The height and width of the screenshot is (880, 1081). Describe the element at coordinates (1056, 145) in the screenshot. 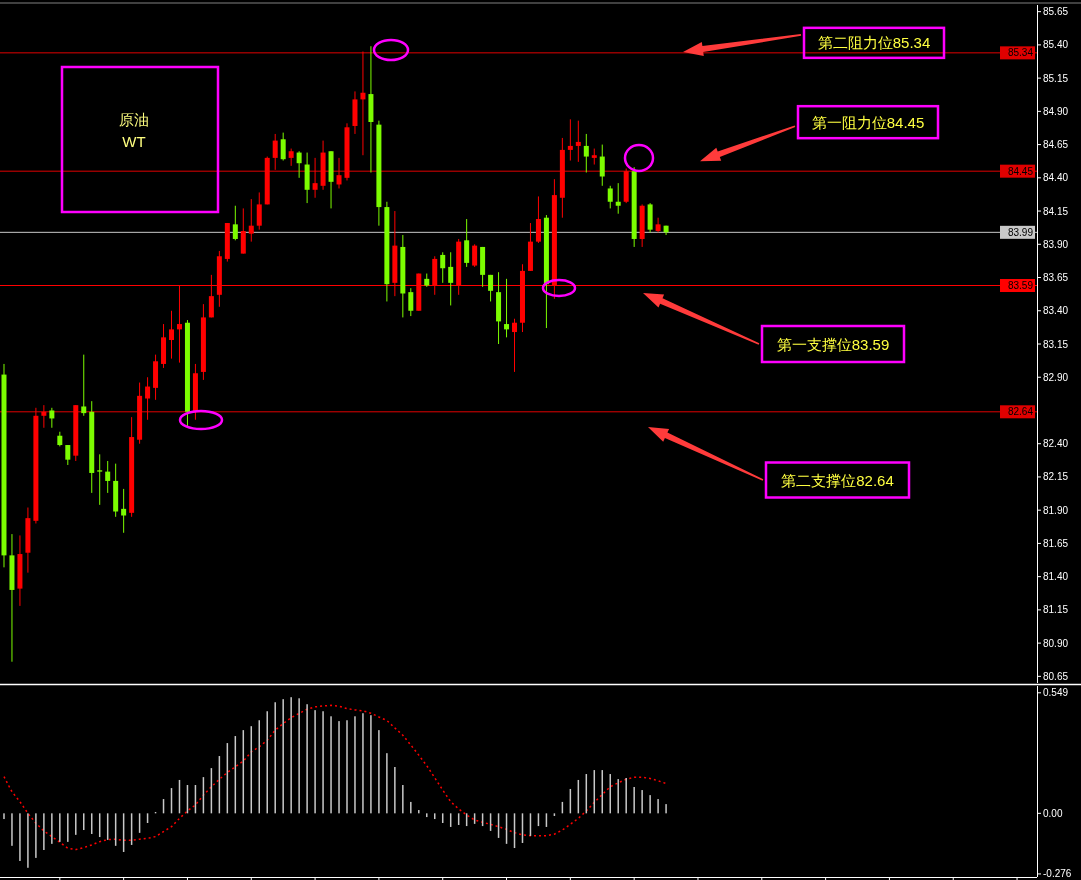

I see `y-tick-label: 84.65` at that location.